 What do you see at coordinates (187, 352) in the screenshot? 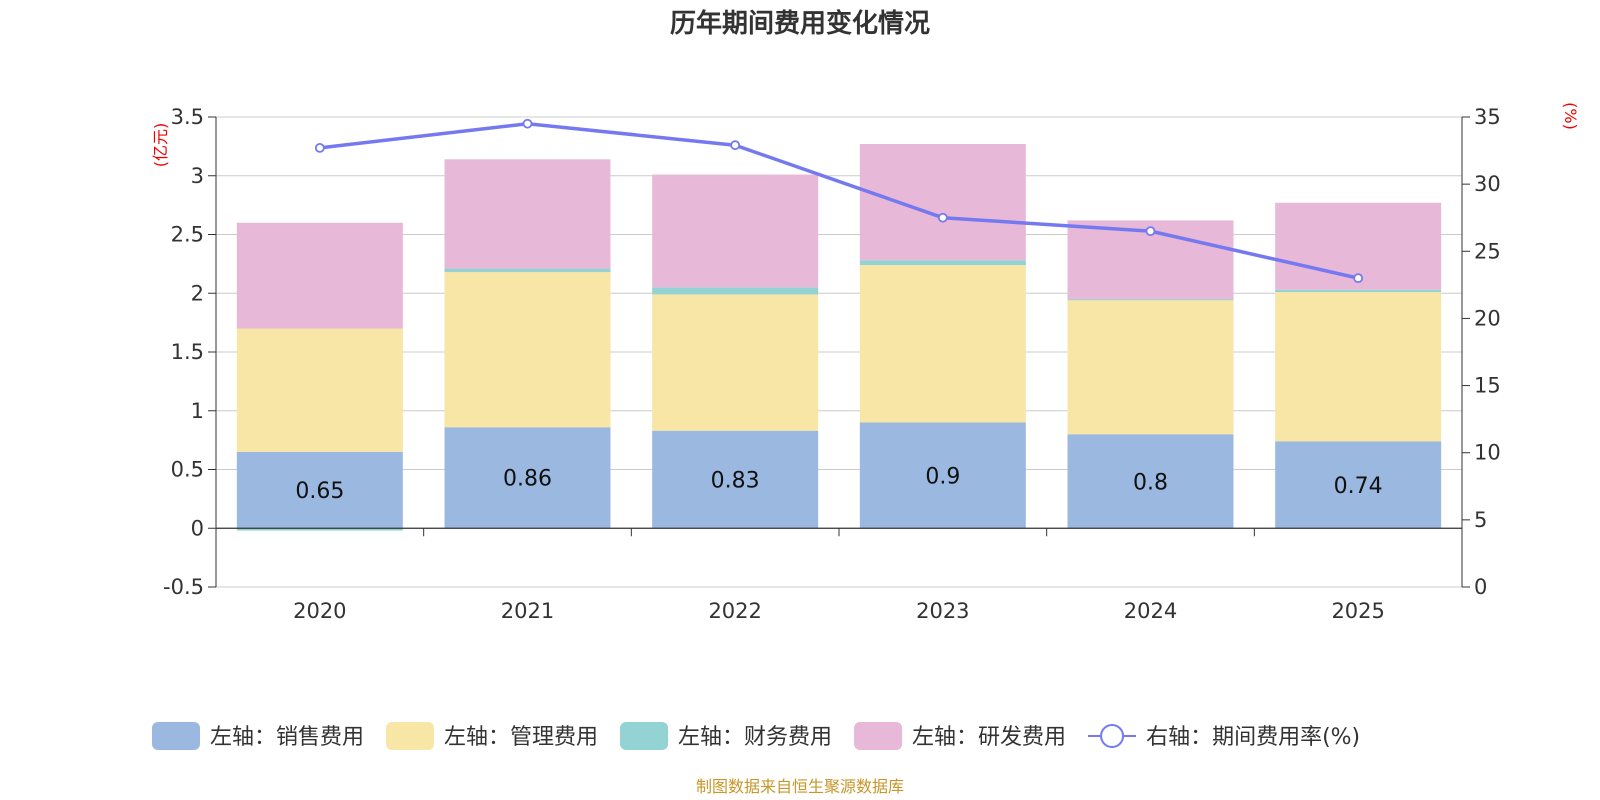
I see `left-tick-label: 1.5` at bounding box center [187, 352].